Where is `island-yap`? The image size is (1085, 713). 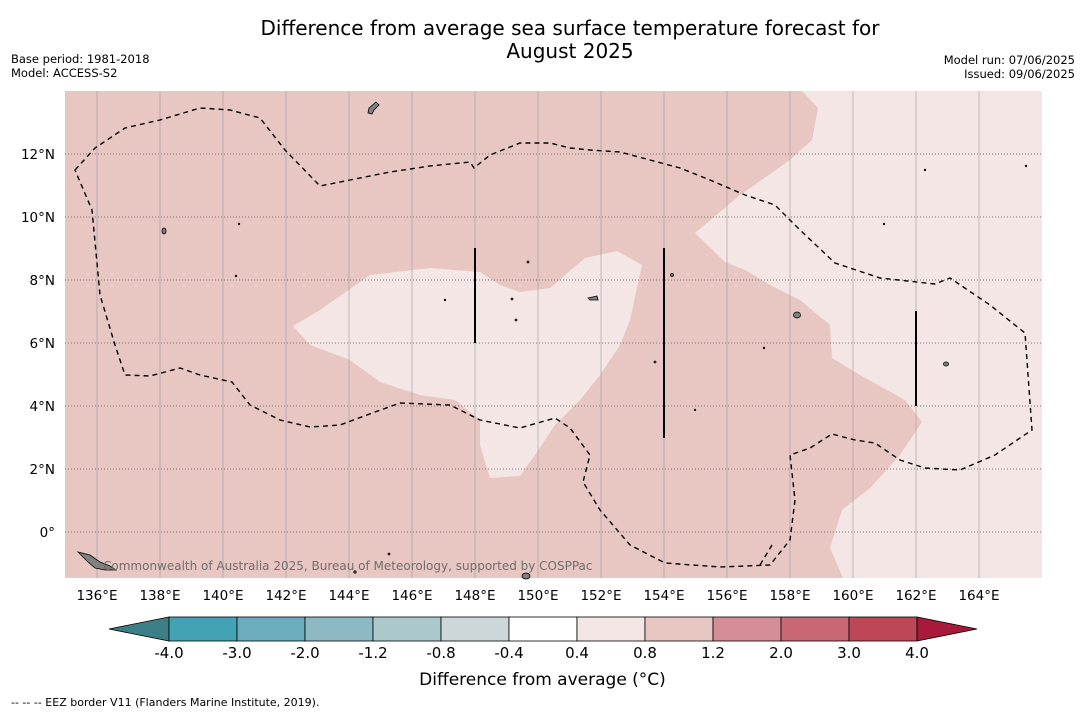 island-yap is located at coordinates (164, 231).